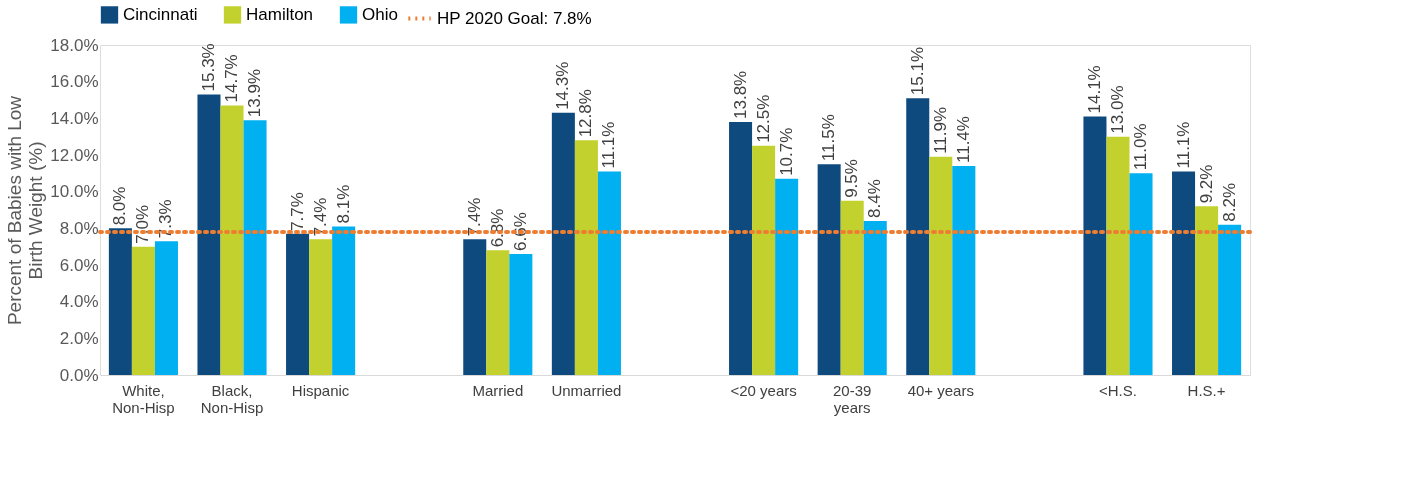  I want to click on data-label: 8.1%, so click(343, 204).